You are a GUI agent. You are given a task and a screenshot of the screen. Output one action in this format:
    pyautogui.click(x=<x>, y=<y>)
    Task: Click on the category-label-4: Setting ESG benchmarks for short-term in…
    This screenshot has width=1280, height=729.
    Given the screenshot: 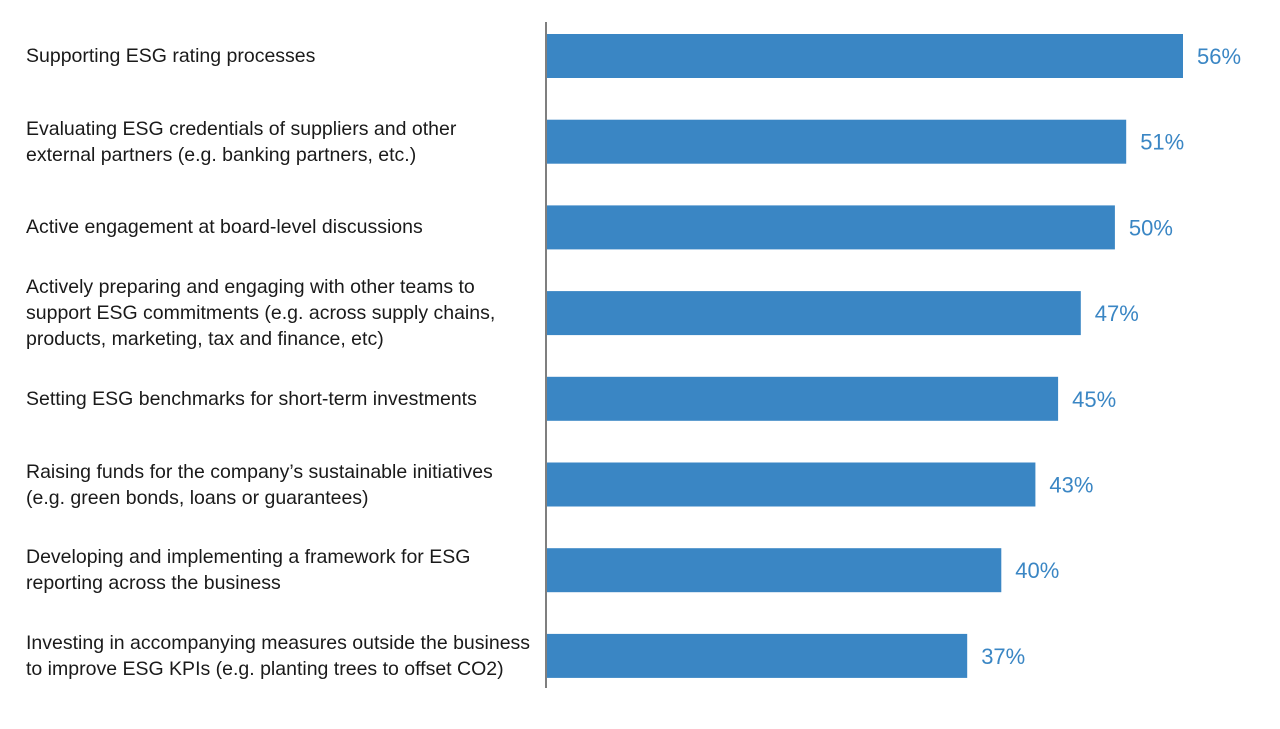 What is the action you would take?
    pyautogui.click(x=283, y=399)
    